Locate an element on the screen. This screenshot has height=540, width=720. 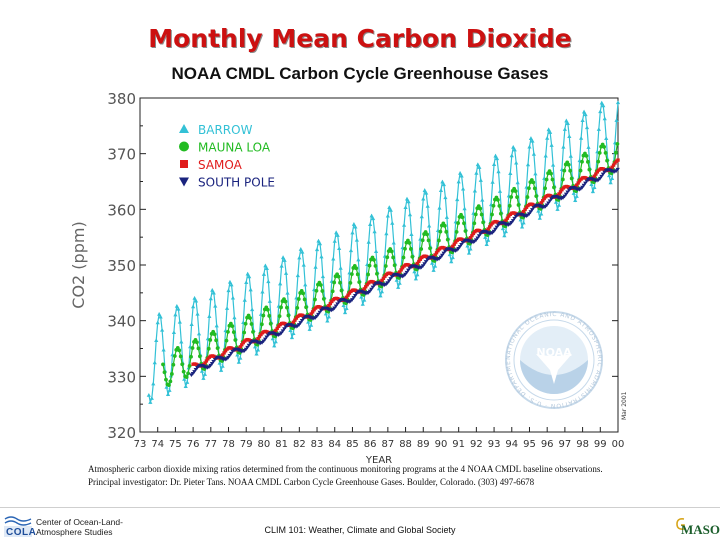
chart-title: NOAA CMDL Carbon Cycle Greenhouse Gases is located at coordinates (360, 73).